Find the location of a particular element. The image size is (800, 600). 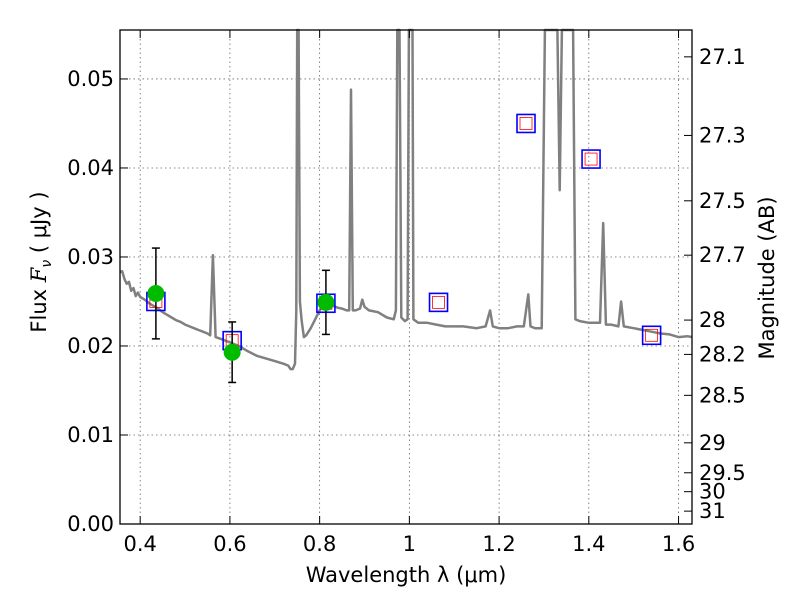

magnitude-tick-label: 27.1 is located at coordinates (722, 57).